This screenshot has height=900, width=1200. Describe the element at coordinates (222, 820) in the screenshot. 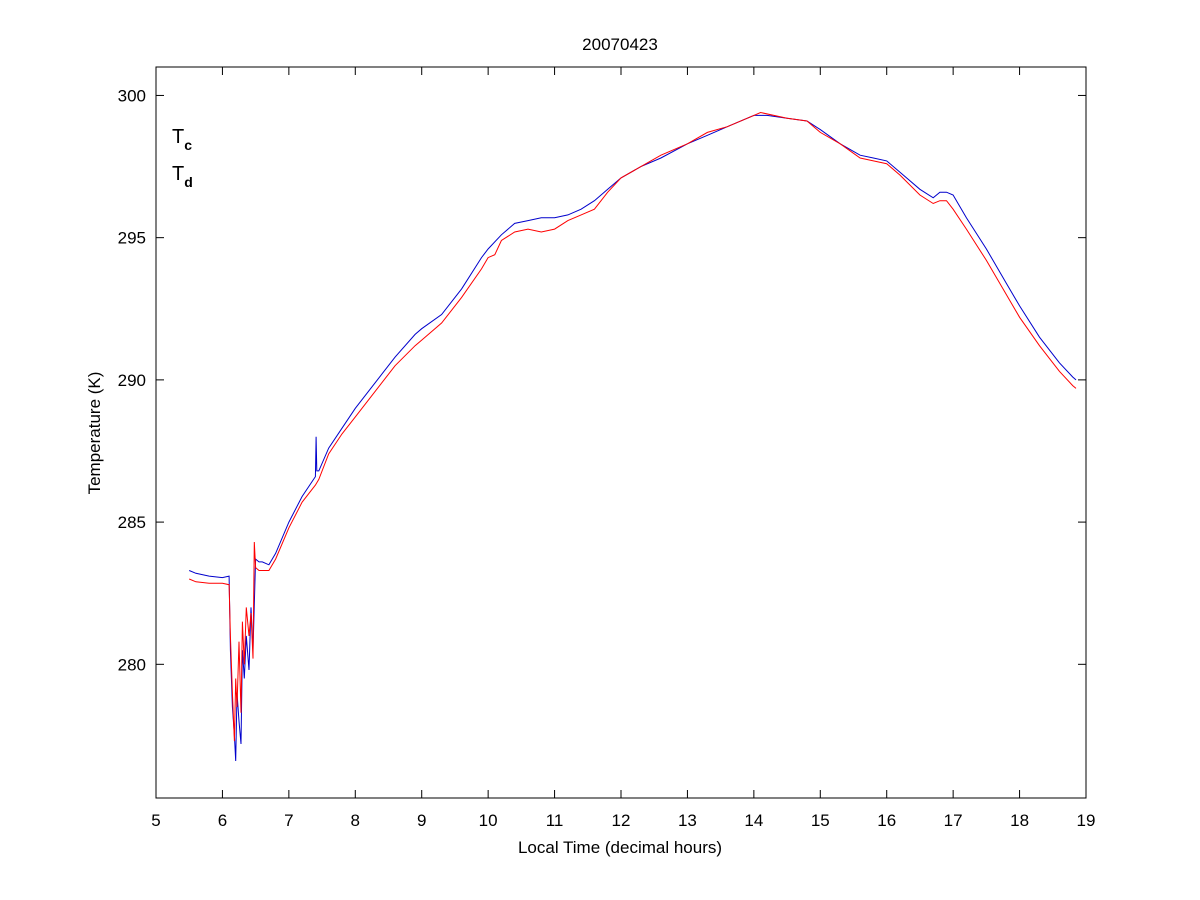

I see `x-tick-label: 6` at that location.